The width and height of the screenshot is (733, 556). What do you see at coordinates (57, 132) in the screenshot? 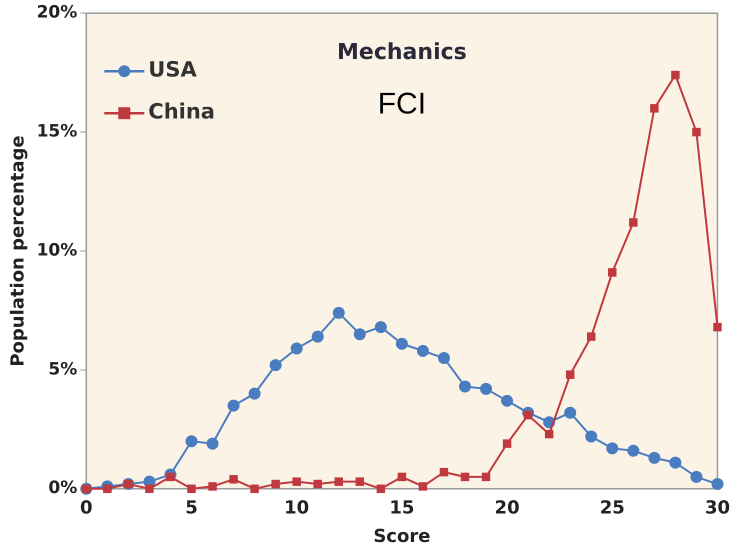
I see `y-tick-label: 15%` at bounding box center [57, 132].